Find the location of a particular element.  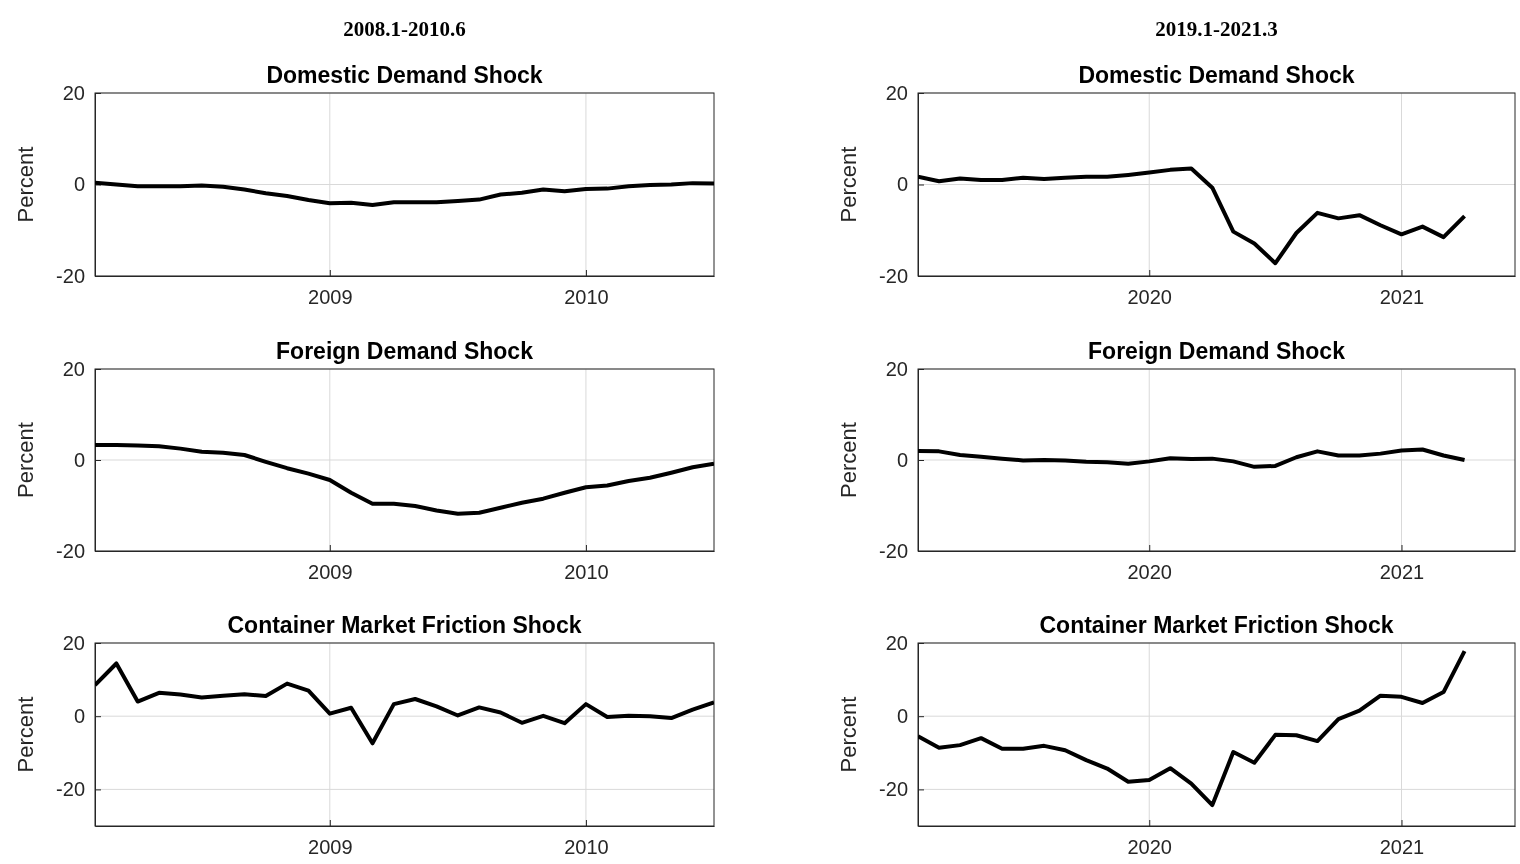

chart-subtitle: 2008.1-2010.6 is located at coordinates (404, 29).